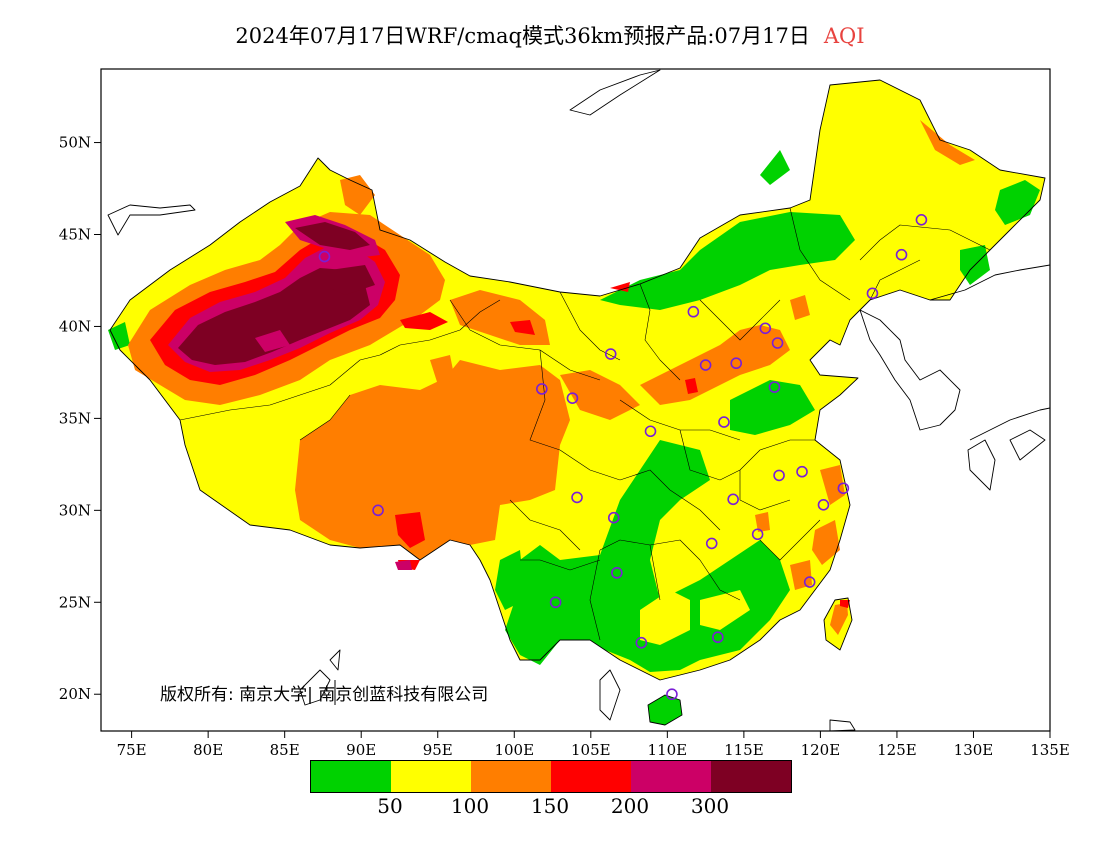 This screenshot has width=1100, height=850. What do you see at coordinates (75, 418) in the screenshot?
I see `lat-tick-label: 35N` at bounding box center [75, 418].